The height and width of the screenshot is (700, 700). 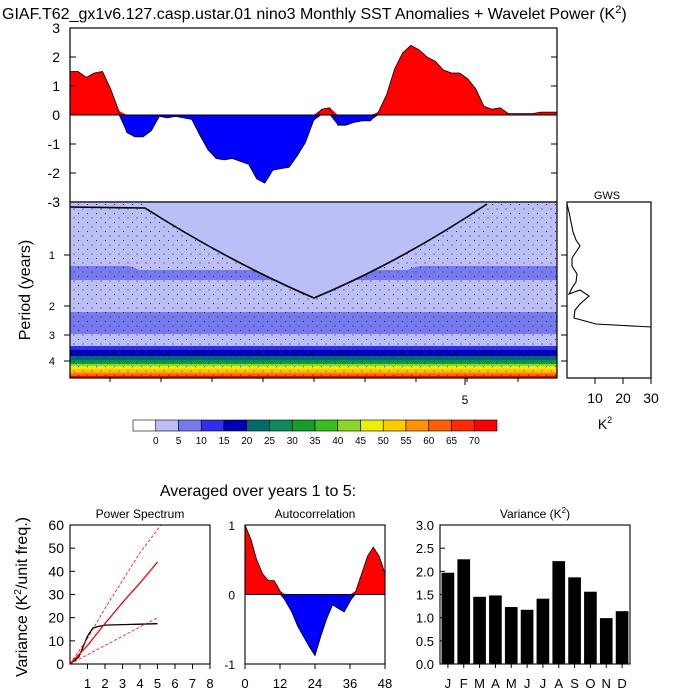 What do you see at coordinates (270, 441) in the screenshot?
I see `colorbar-label: 25` at bounding box center [270, 441].